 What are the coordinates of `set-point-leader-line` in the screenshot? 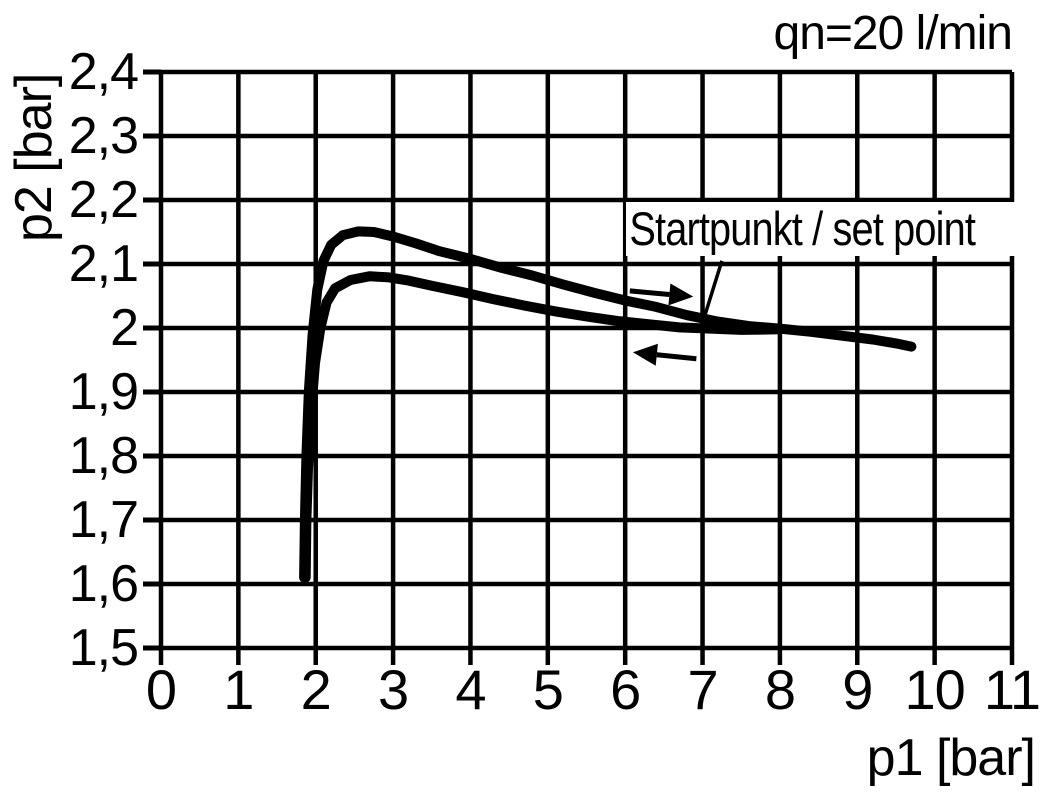 It's located at (712, 292).